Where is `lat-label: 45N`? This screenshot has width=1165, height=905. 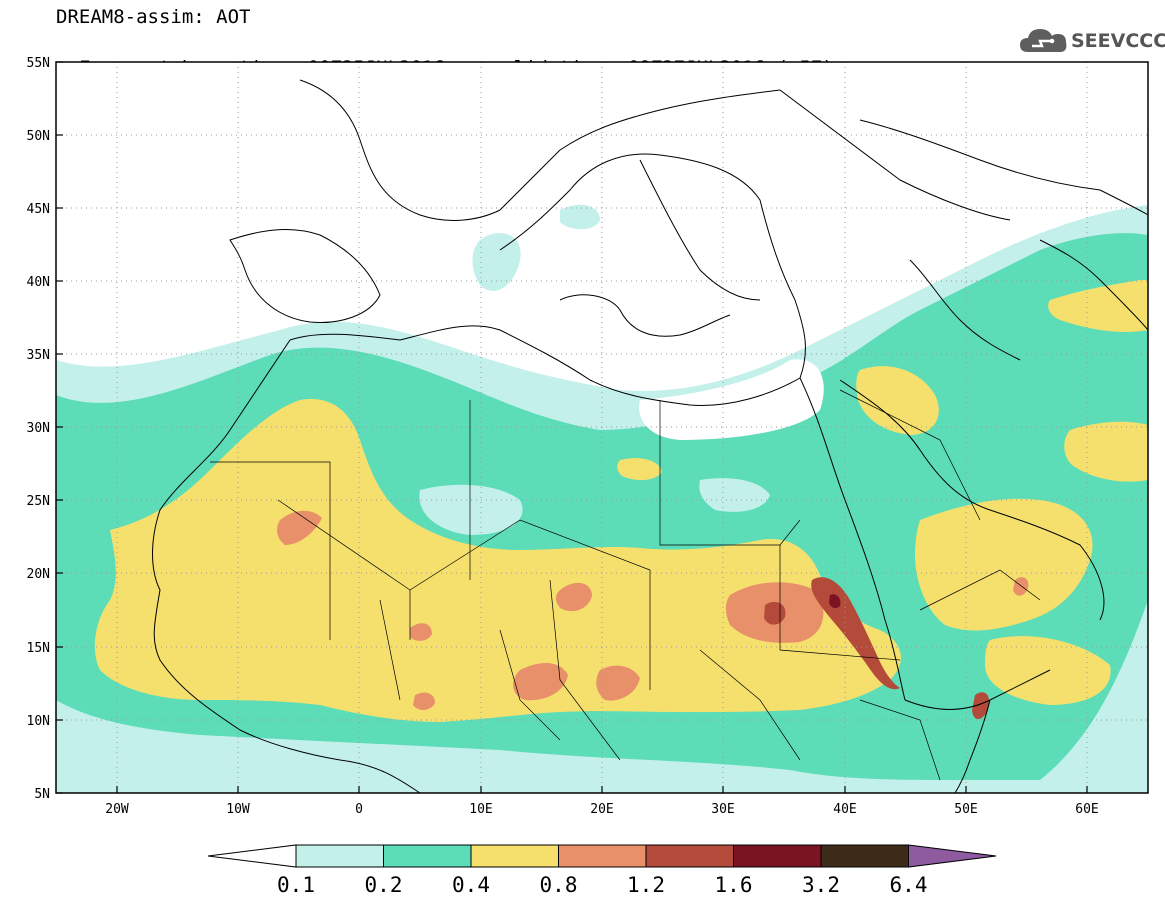 lat-label: 45N is located at coordinates (38, 209).